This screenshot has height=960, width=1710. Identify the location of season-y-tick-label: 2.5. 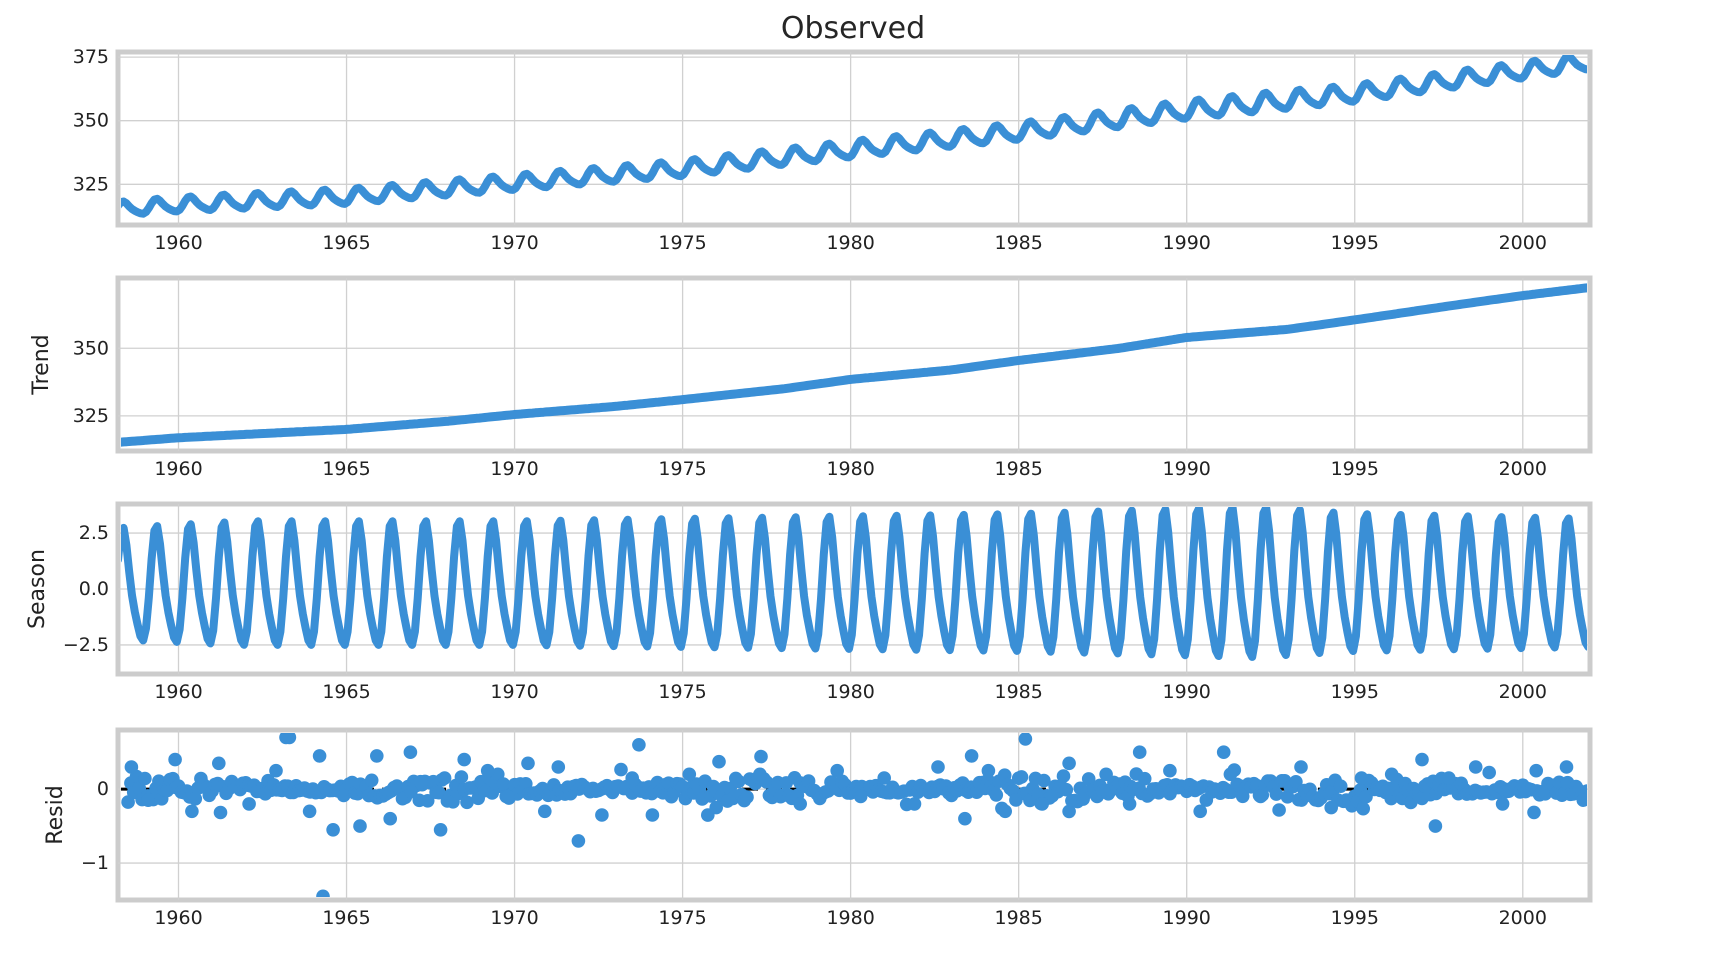
(94, 533).